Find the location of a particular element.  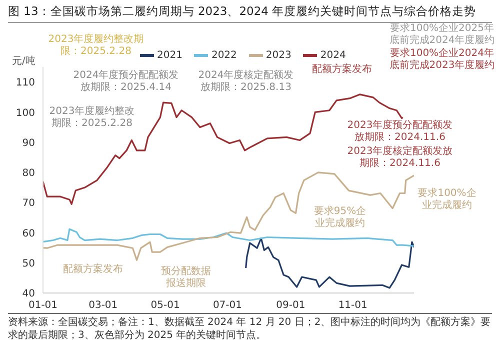

annotation: 2024年度预分配配额发放期限：2025.4.14 is located at coordinates (126, 82).